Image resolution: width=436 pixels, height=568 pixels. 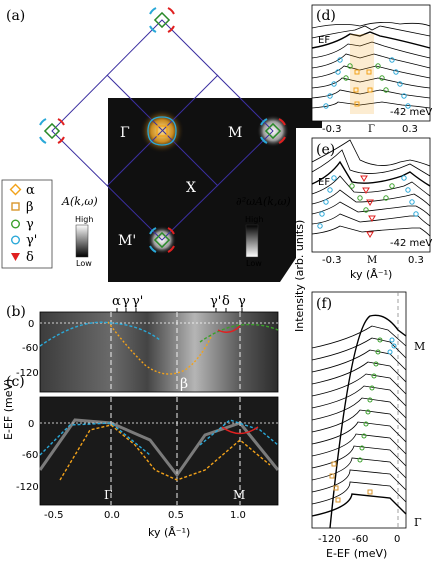 I want to click on pocket-m, so click(x=273, y=131).